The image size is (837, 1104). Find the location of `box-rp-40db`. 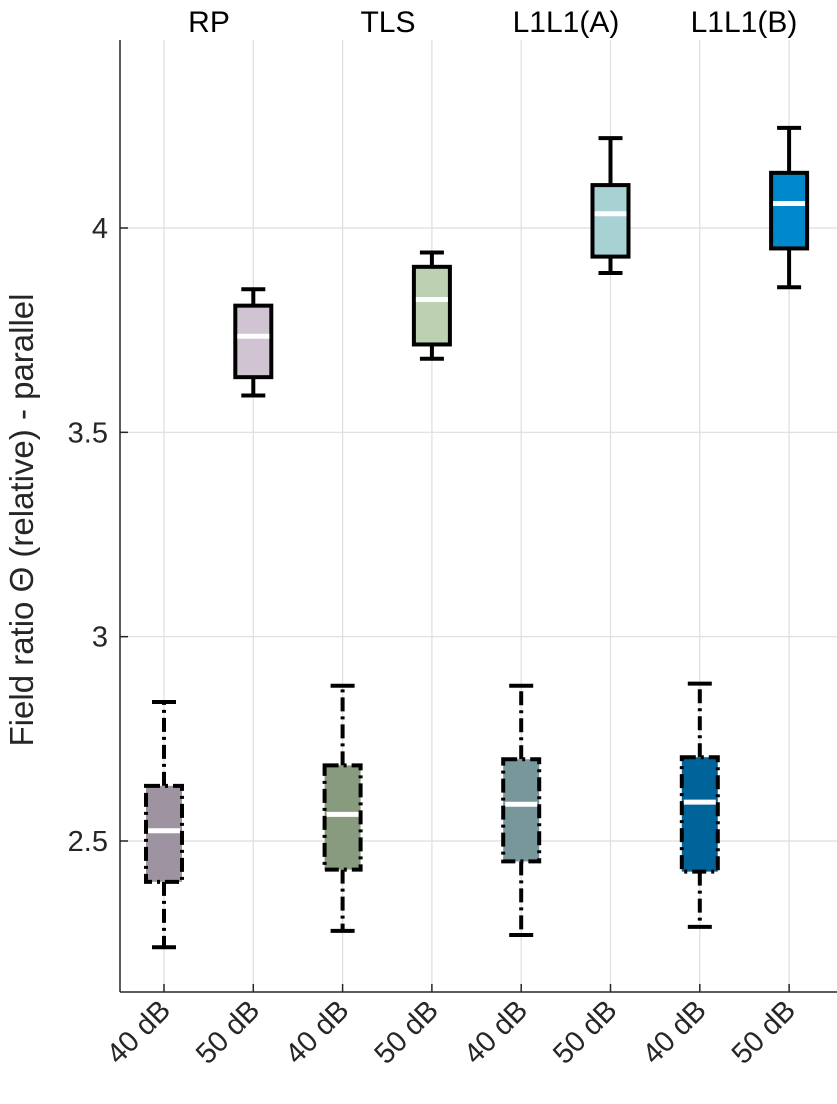

box-rp-40db is located at coordinates (164, 825).